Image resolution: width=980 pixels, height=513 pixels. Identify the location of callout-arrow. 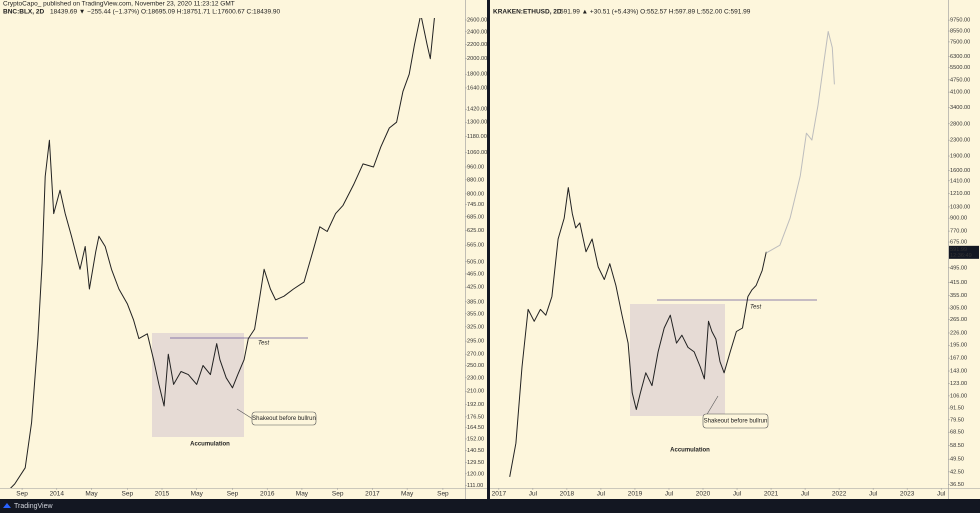
(244, 413).